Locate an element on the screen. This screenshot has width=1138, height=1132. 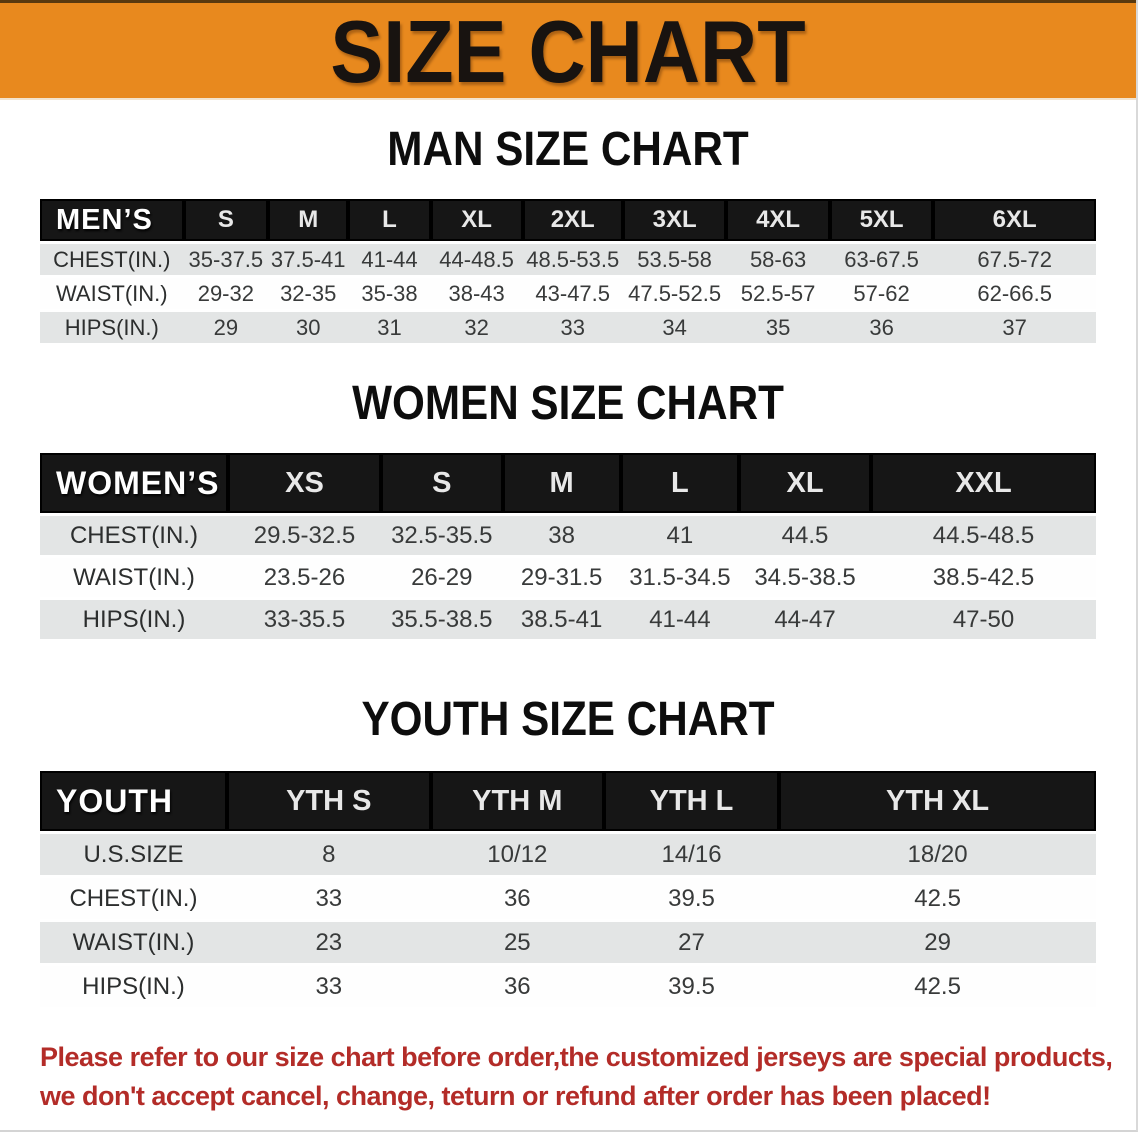
youth-table-row: CHEST(IN.) 33 36 39.5 42.5 is located at coordinates (568, 898).